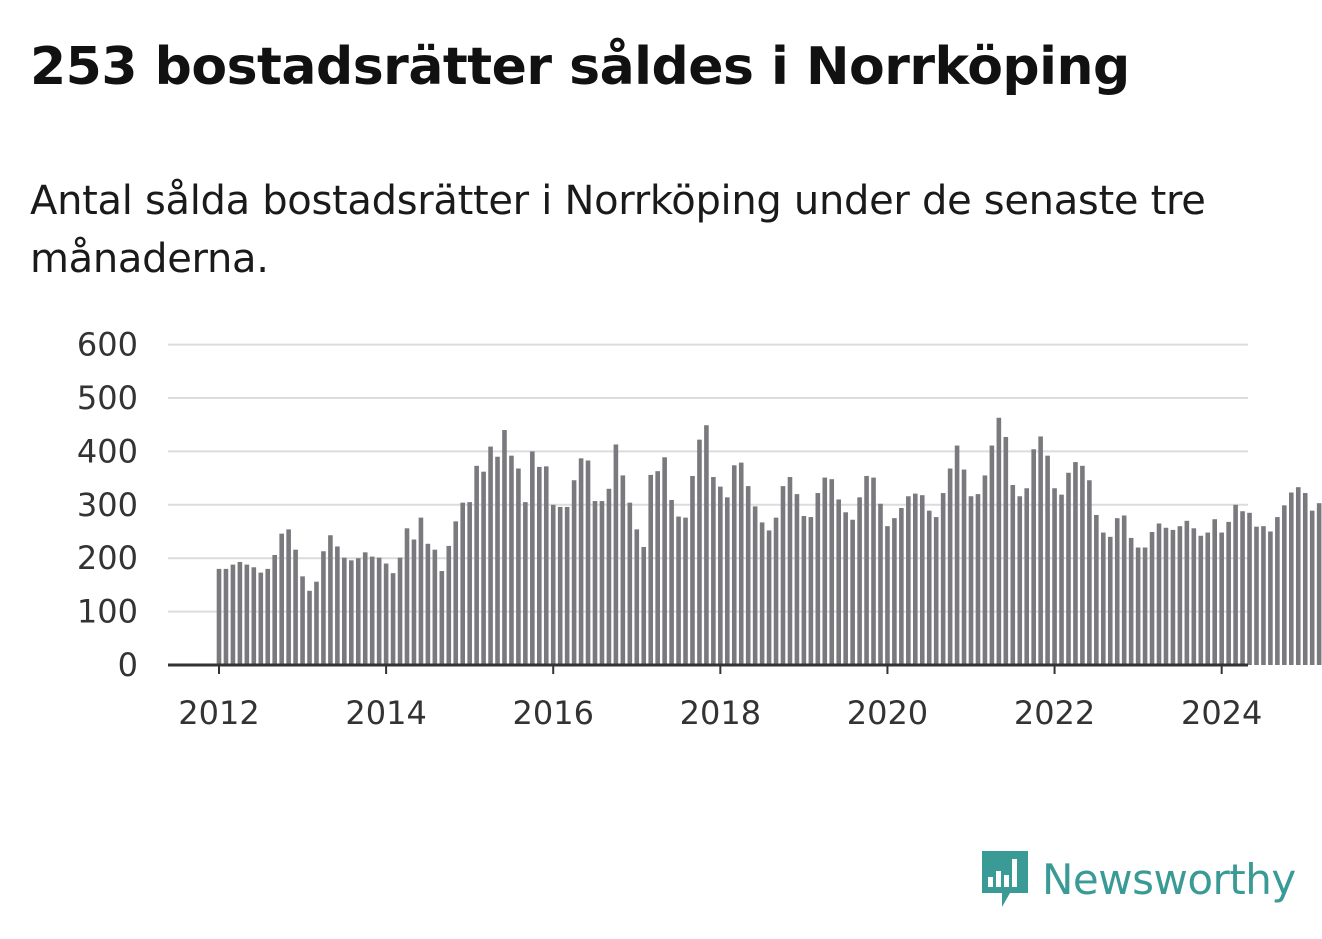 The image size is (1322, 939). What do you see at coordinates (107, 505) in the screenshot?
I see `y-tick-label: 300` at bounding box center [107, 505].